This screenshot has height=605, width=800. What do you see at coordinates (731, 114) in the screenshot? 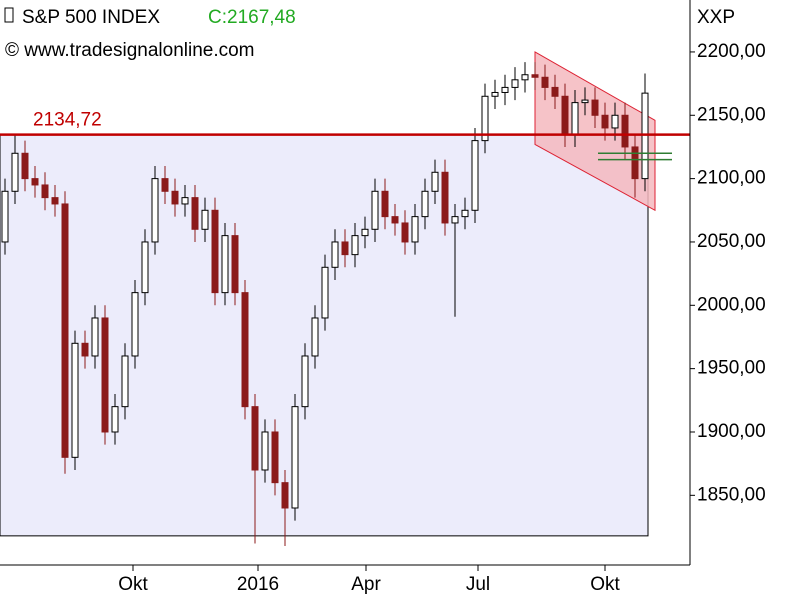
I see `y-tick-label: 2150,00` at bounding box center [731, 114].